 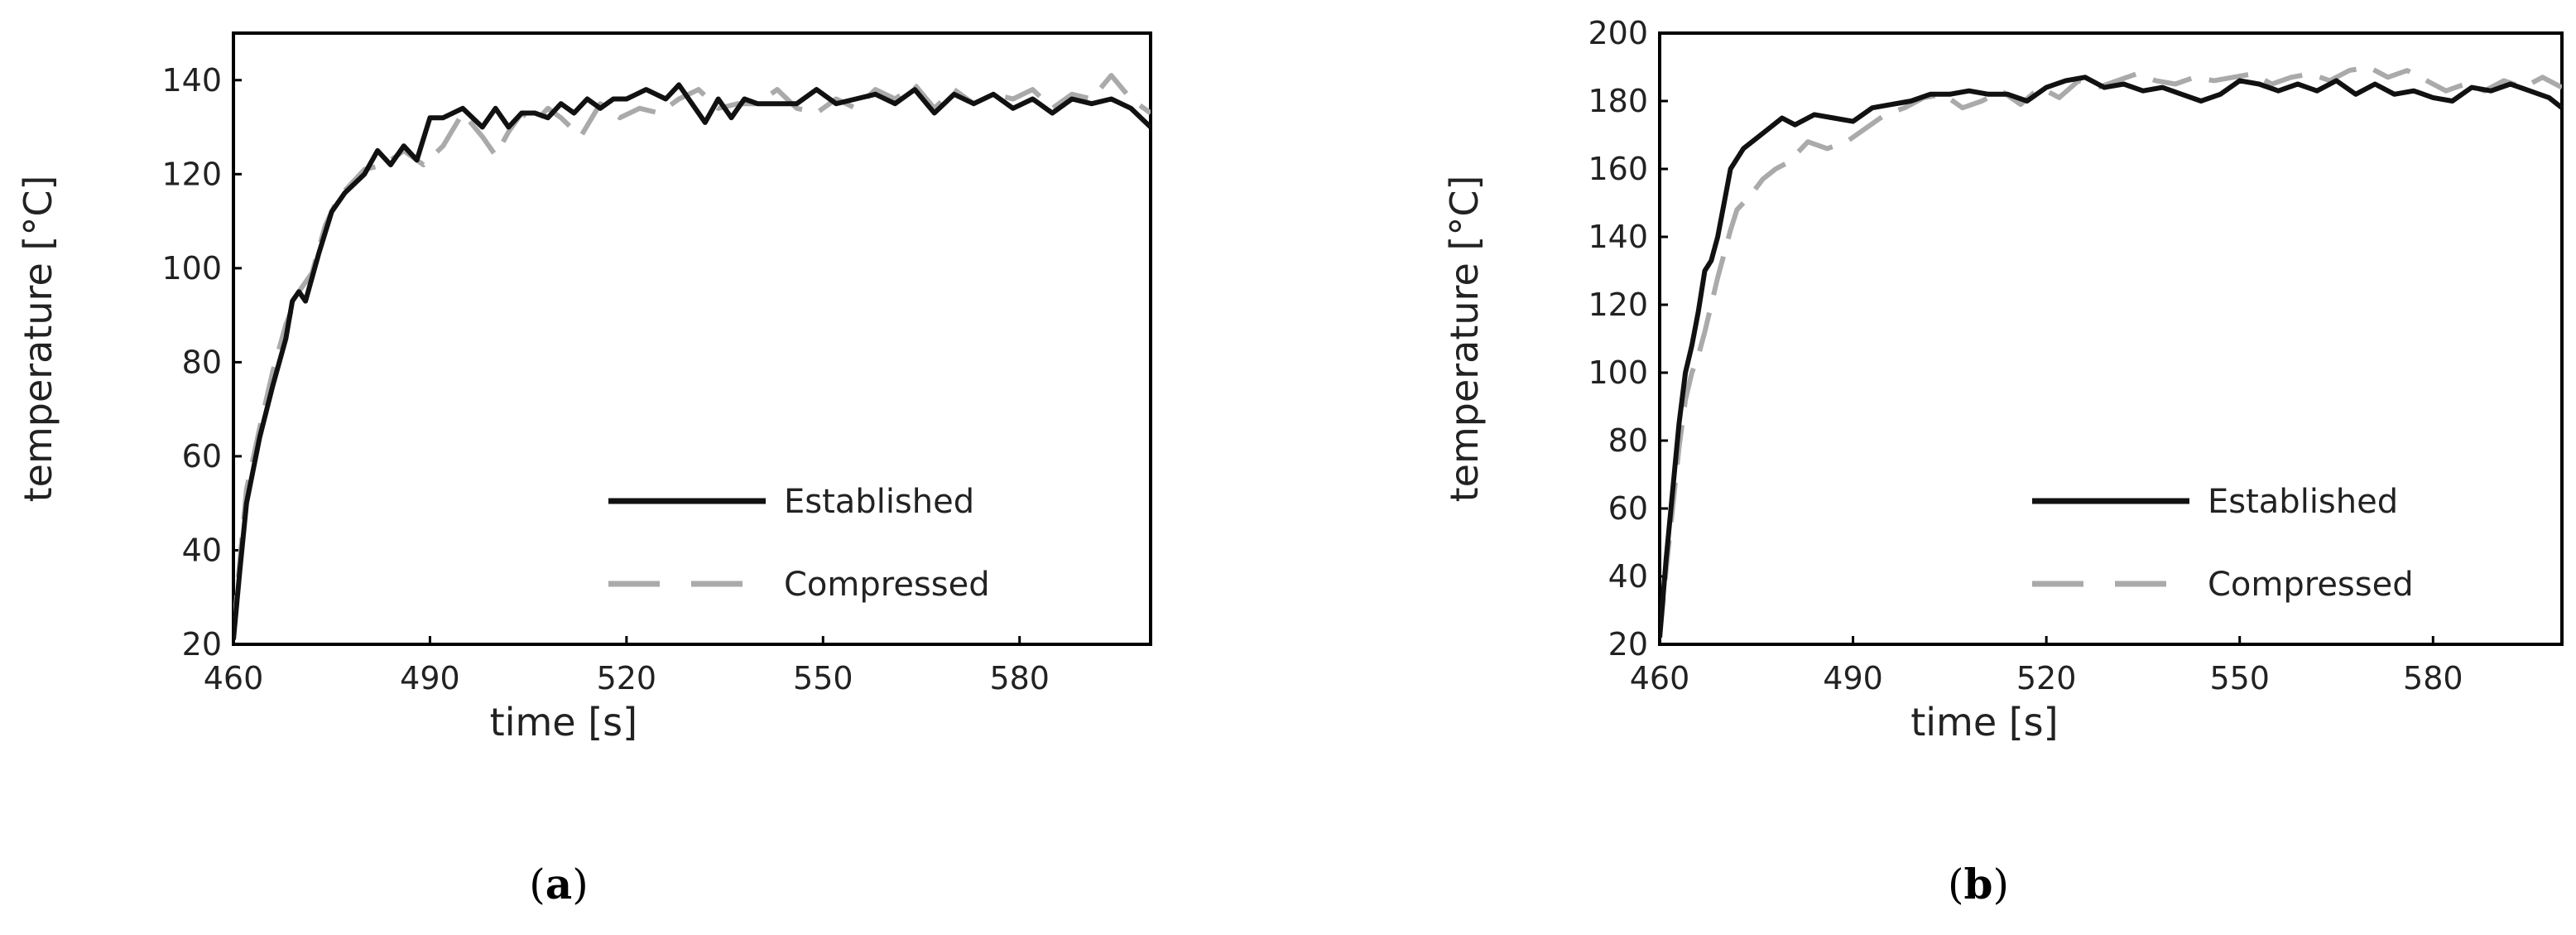 I want to click on panel-label: (a), so click(x=558, y=884).